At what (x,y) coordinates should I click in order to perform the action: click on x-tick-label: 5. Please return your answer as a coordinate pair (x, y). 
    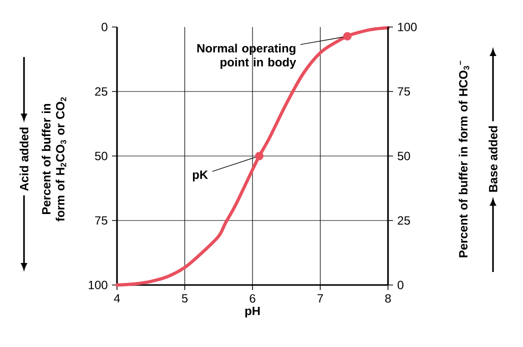
    Looking at the image, I should click on (185, 298).